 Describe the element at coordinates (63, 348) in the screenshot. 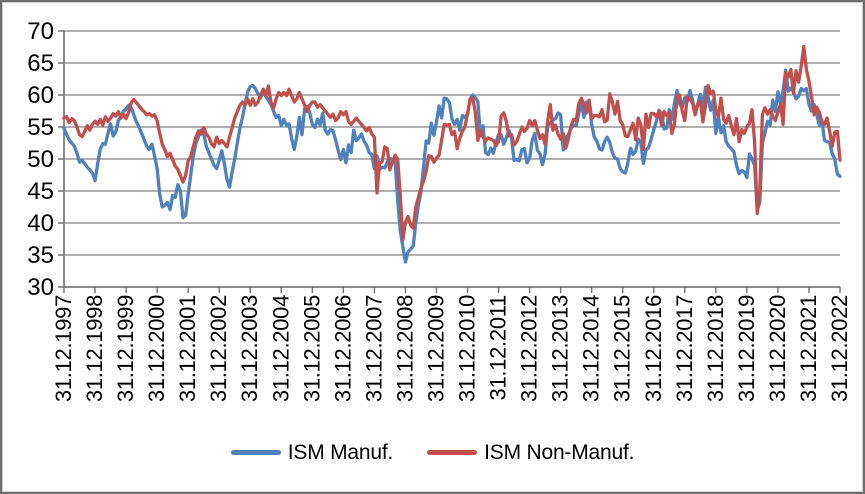

I see `x-axis-label: 31.12.1997` at that location.